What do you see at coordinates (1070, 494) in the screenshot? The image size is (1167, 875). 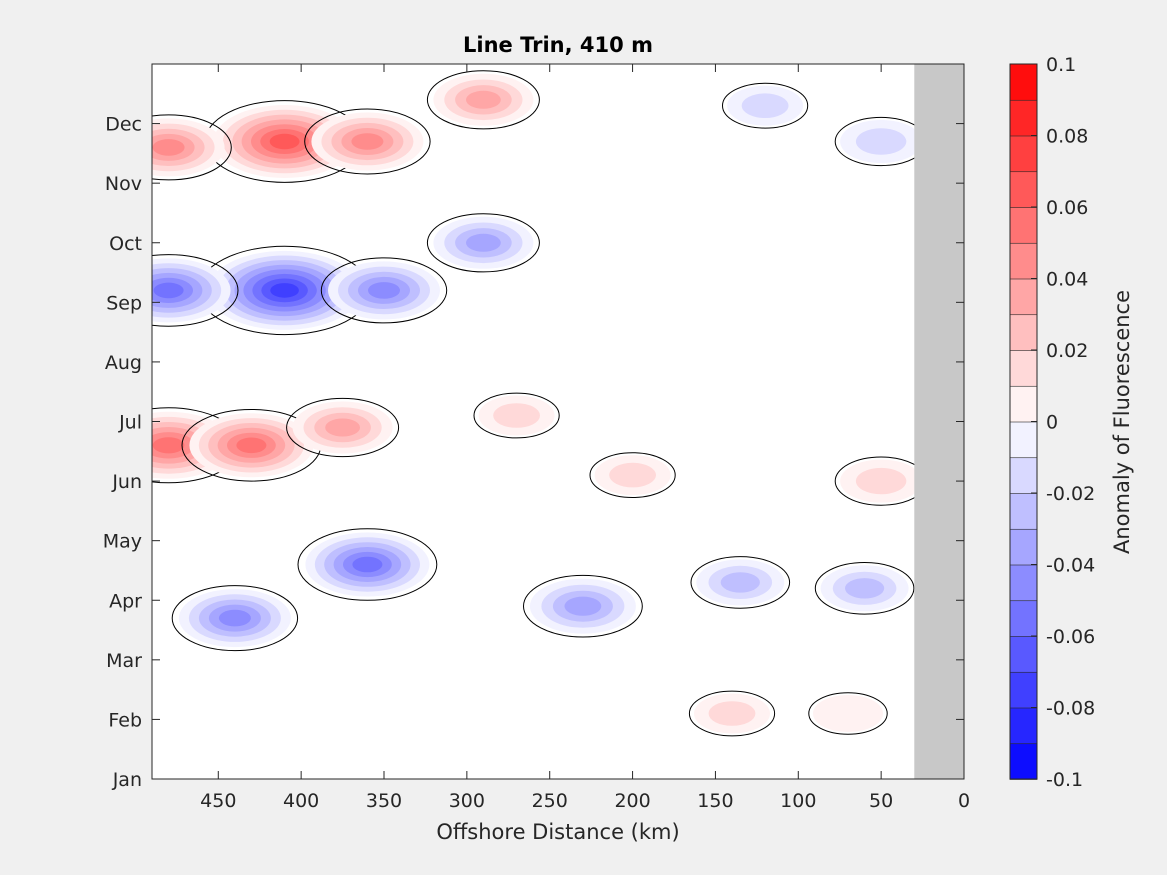 I see `colorbar-tick-label: -0.02` at bounding box center [1070, 494].